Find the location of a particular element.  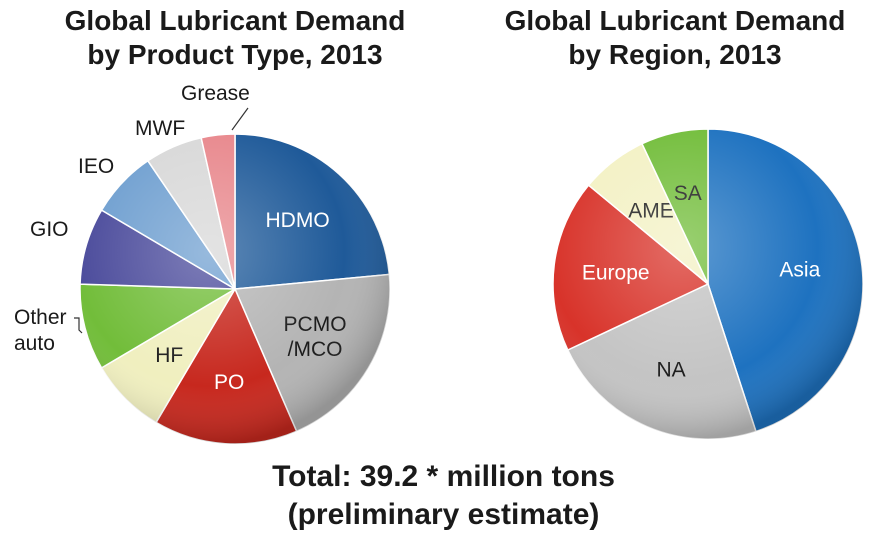

total-line: Total: 39.2 * million tons is located at coordinates (443, 476).